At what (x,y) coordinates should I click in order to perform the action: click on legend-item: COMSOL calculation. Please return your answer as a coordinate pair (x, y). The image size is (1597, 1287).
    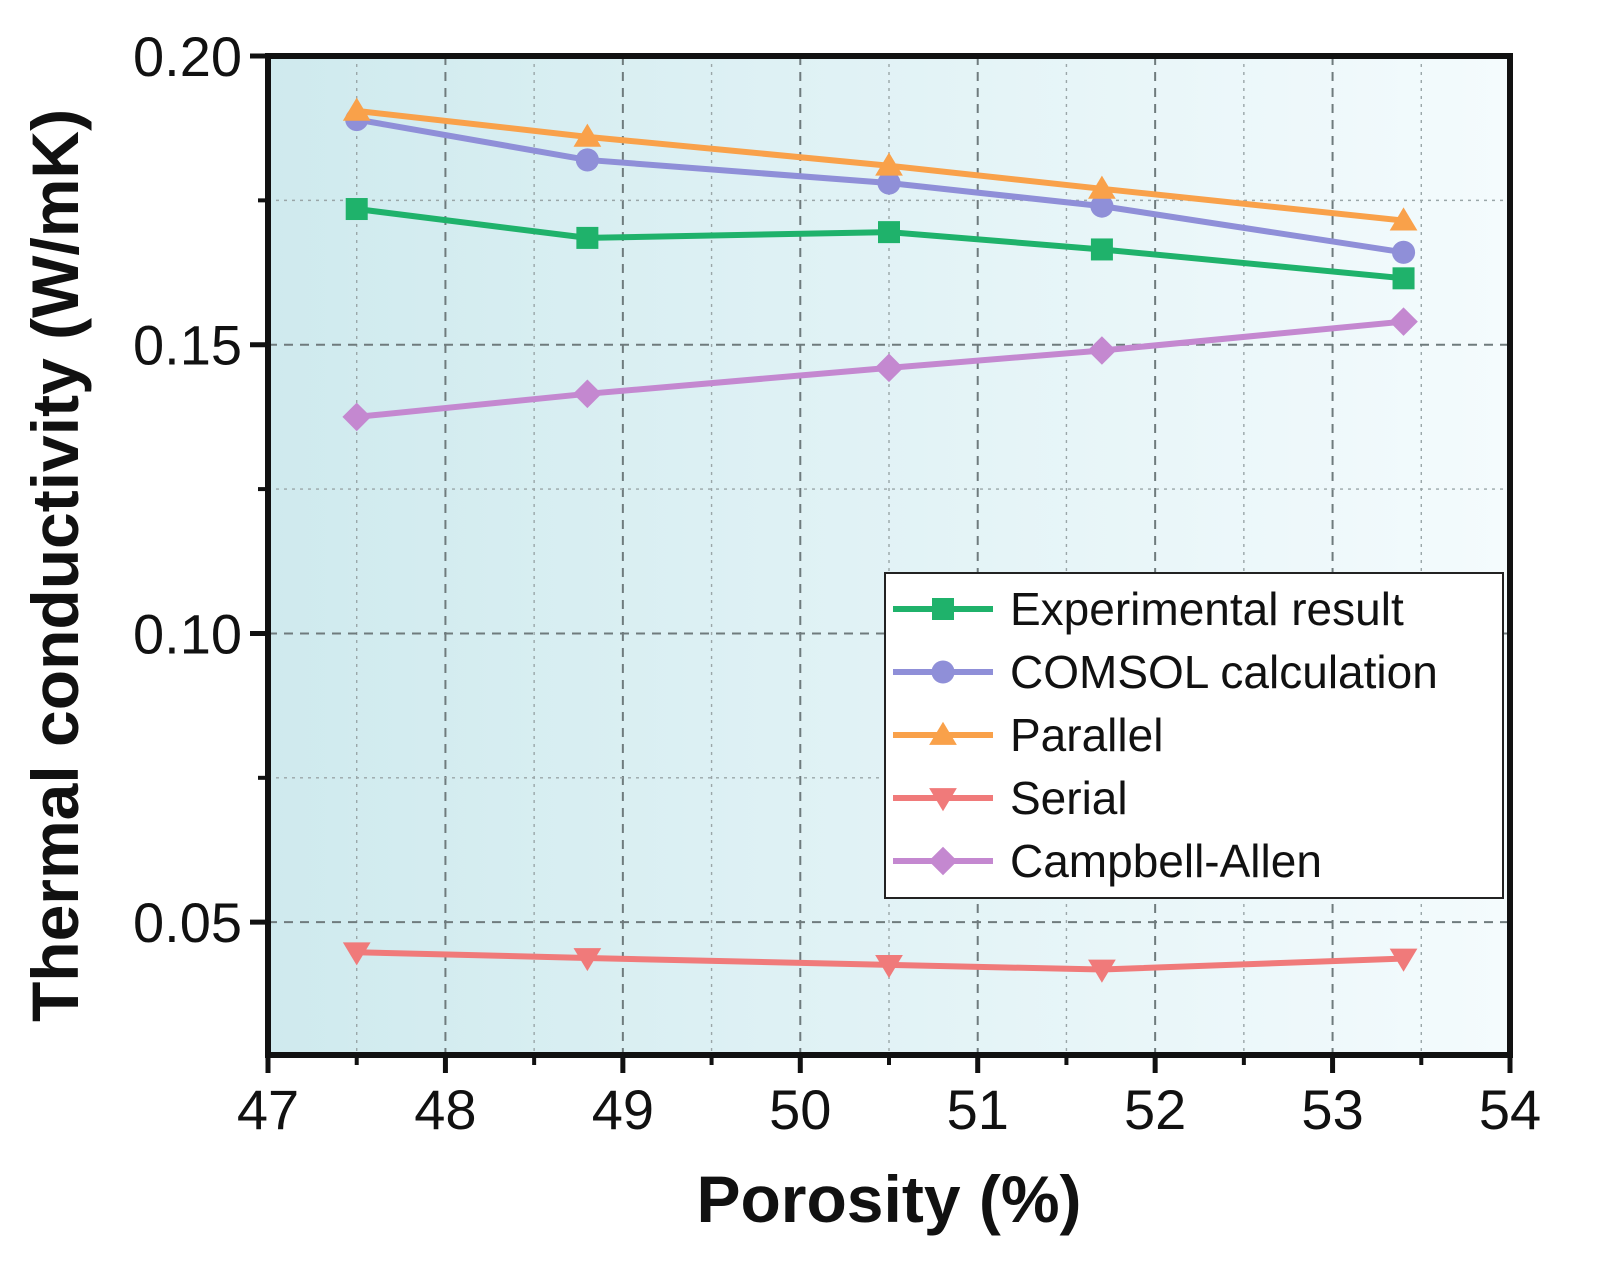
    Looking at the image, I should click on (1165, 672).